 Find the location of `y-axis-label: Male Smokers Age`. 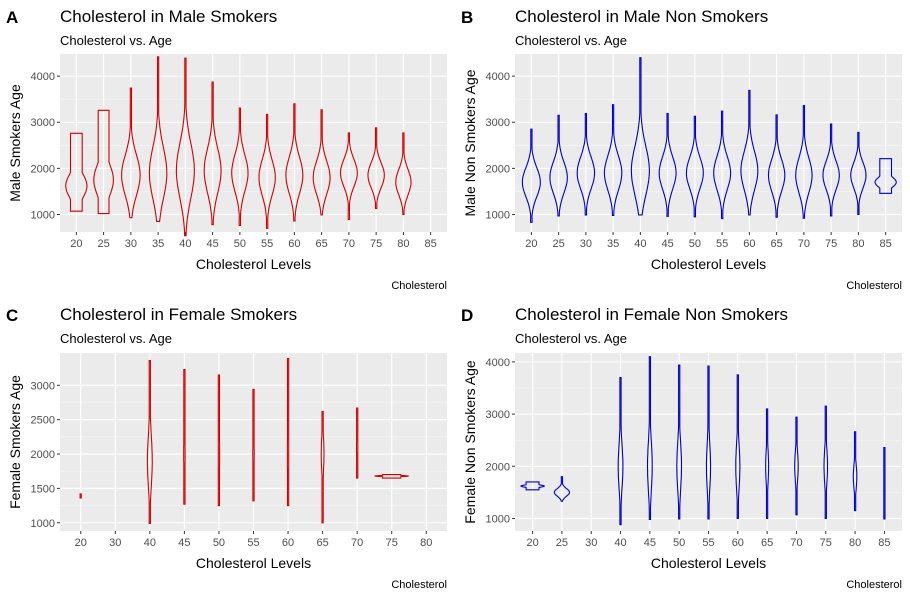

y-axis-label: Male Smokers Age is located at coordinates (15, 143).